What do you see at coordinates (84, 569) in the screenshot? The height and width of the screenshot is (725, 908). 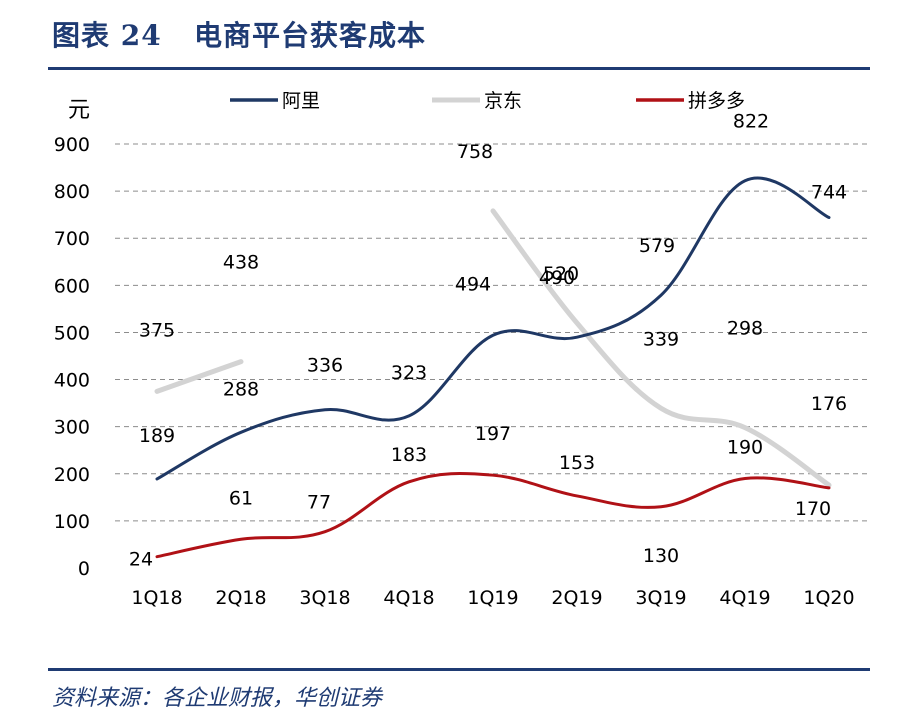 I see `y-tick-label: 0` at bounding box center [84, 569].